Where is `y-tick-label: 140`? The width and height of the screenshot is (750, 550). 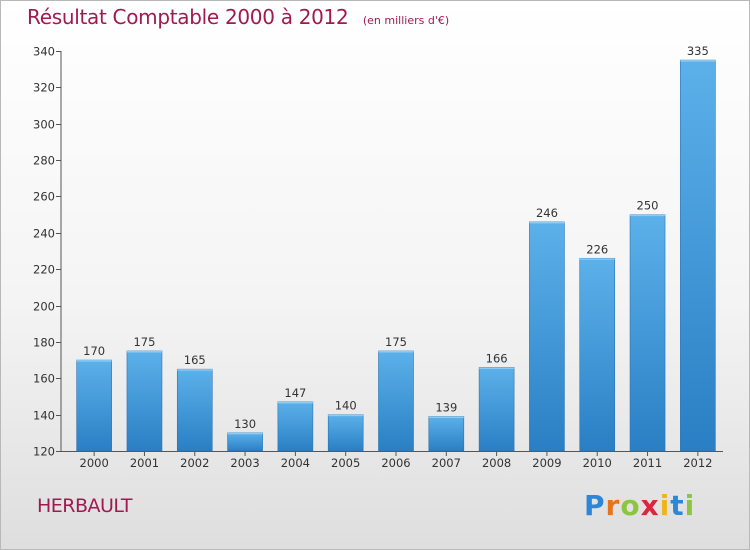 y-tick-label: 140 is located at coordinates (44, 416).